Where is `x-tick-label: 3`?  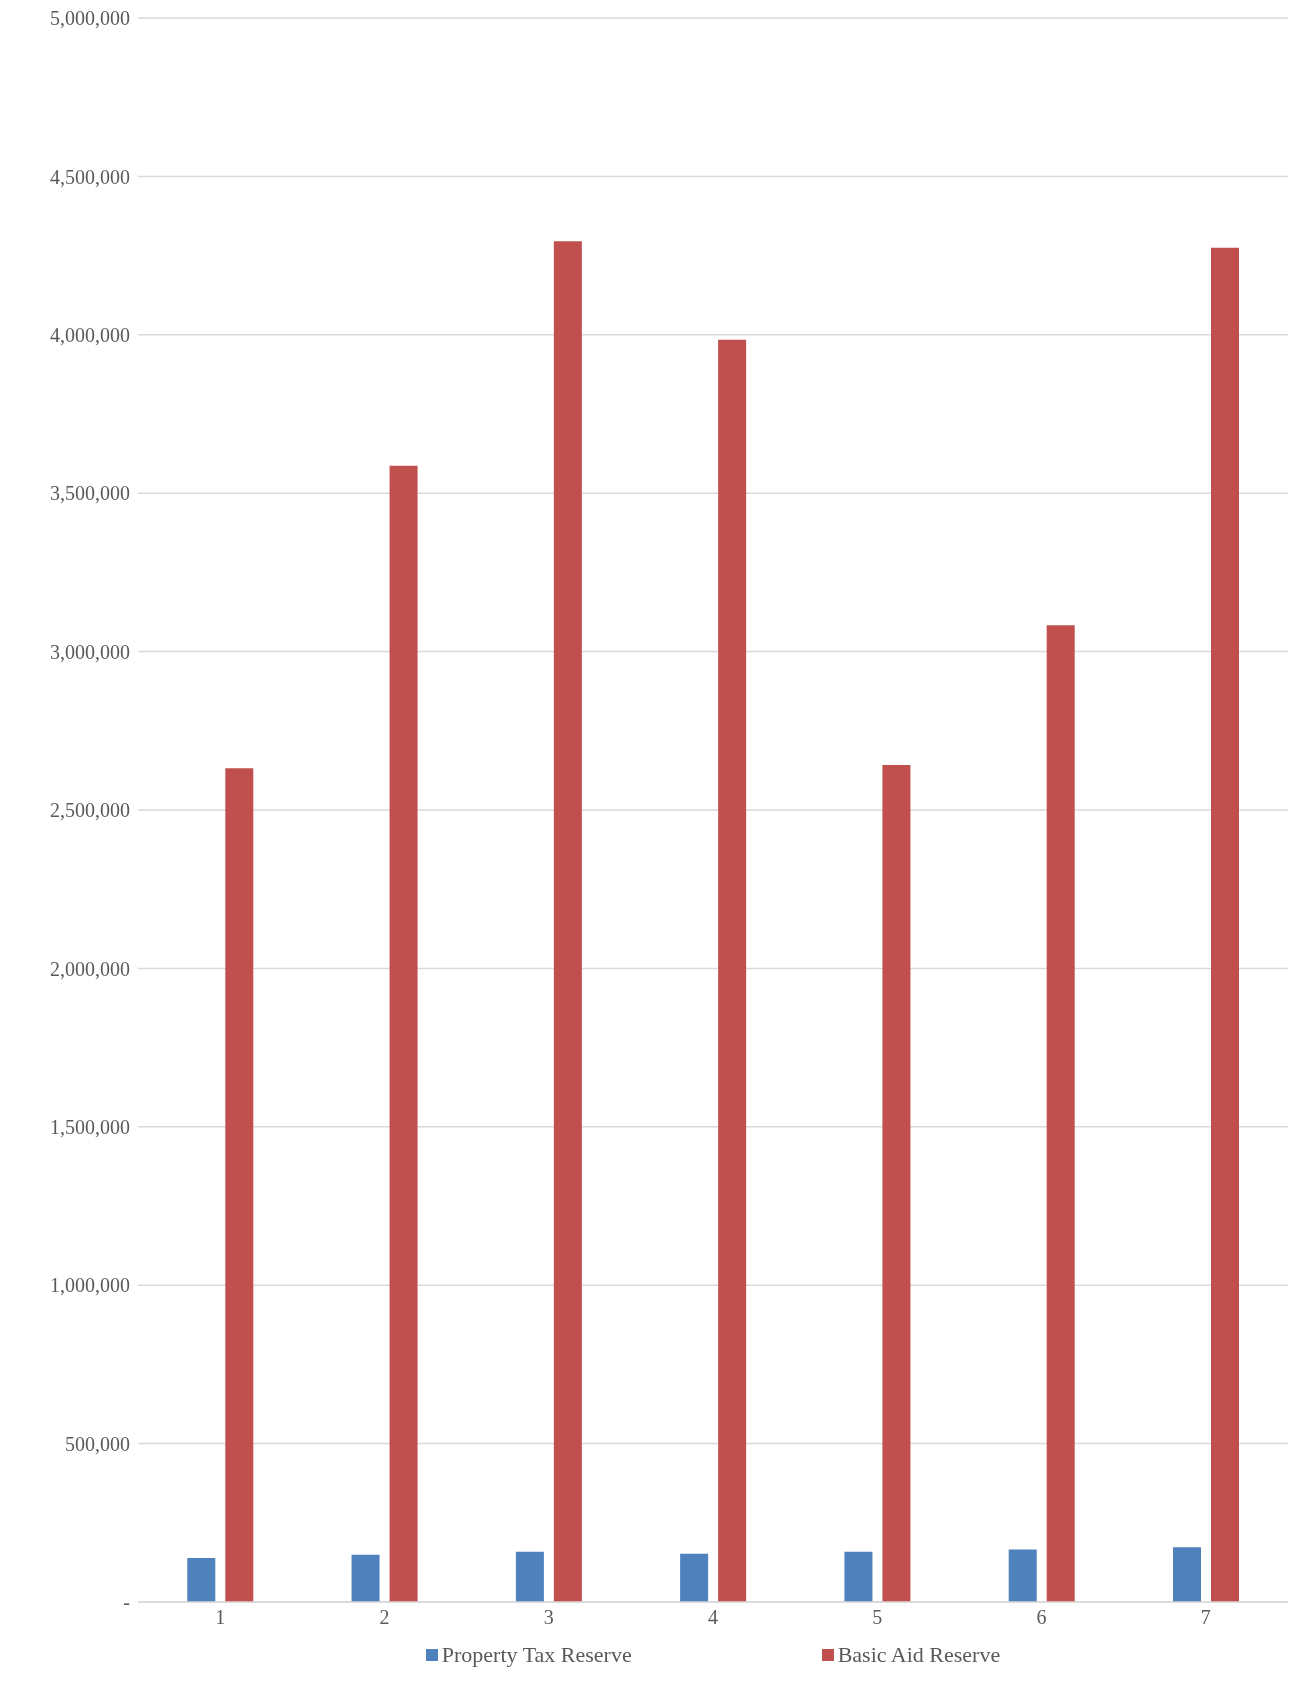 x-tick-label: 3 is located at coordinates (548, 1617).